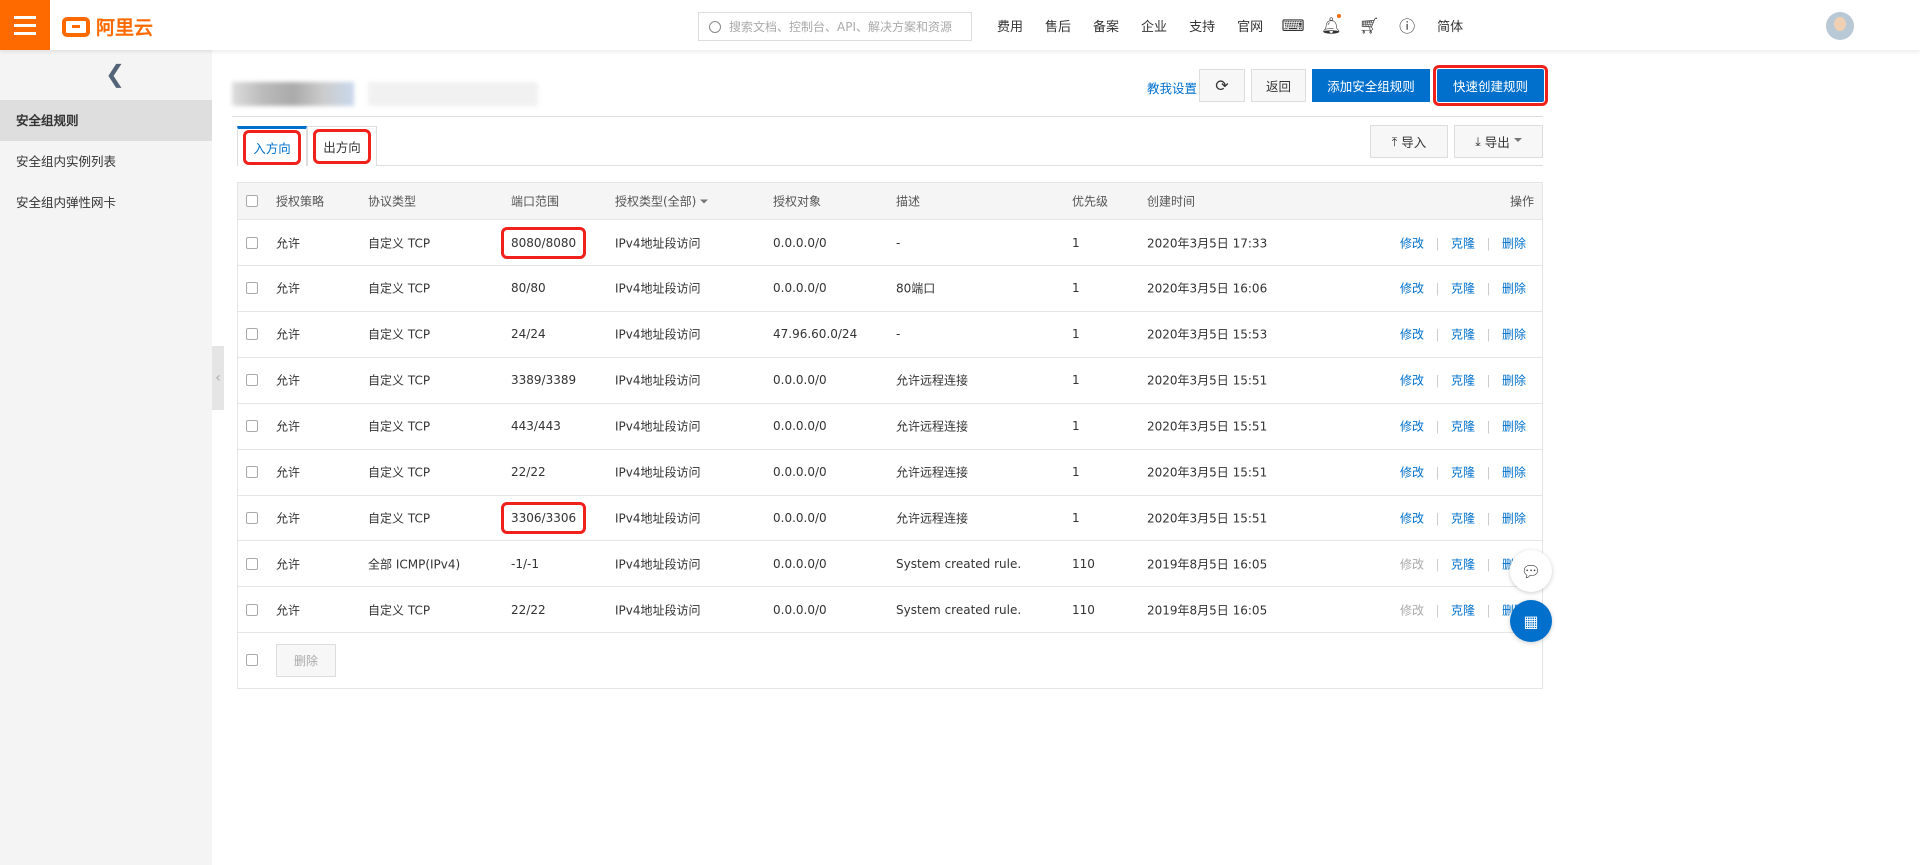 The width and height of the screenshot is (1920, 865). Describe the element at coordinates (1202, 27) in the screenshot. I see `nav-support: 支持` at that location.